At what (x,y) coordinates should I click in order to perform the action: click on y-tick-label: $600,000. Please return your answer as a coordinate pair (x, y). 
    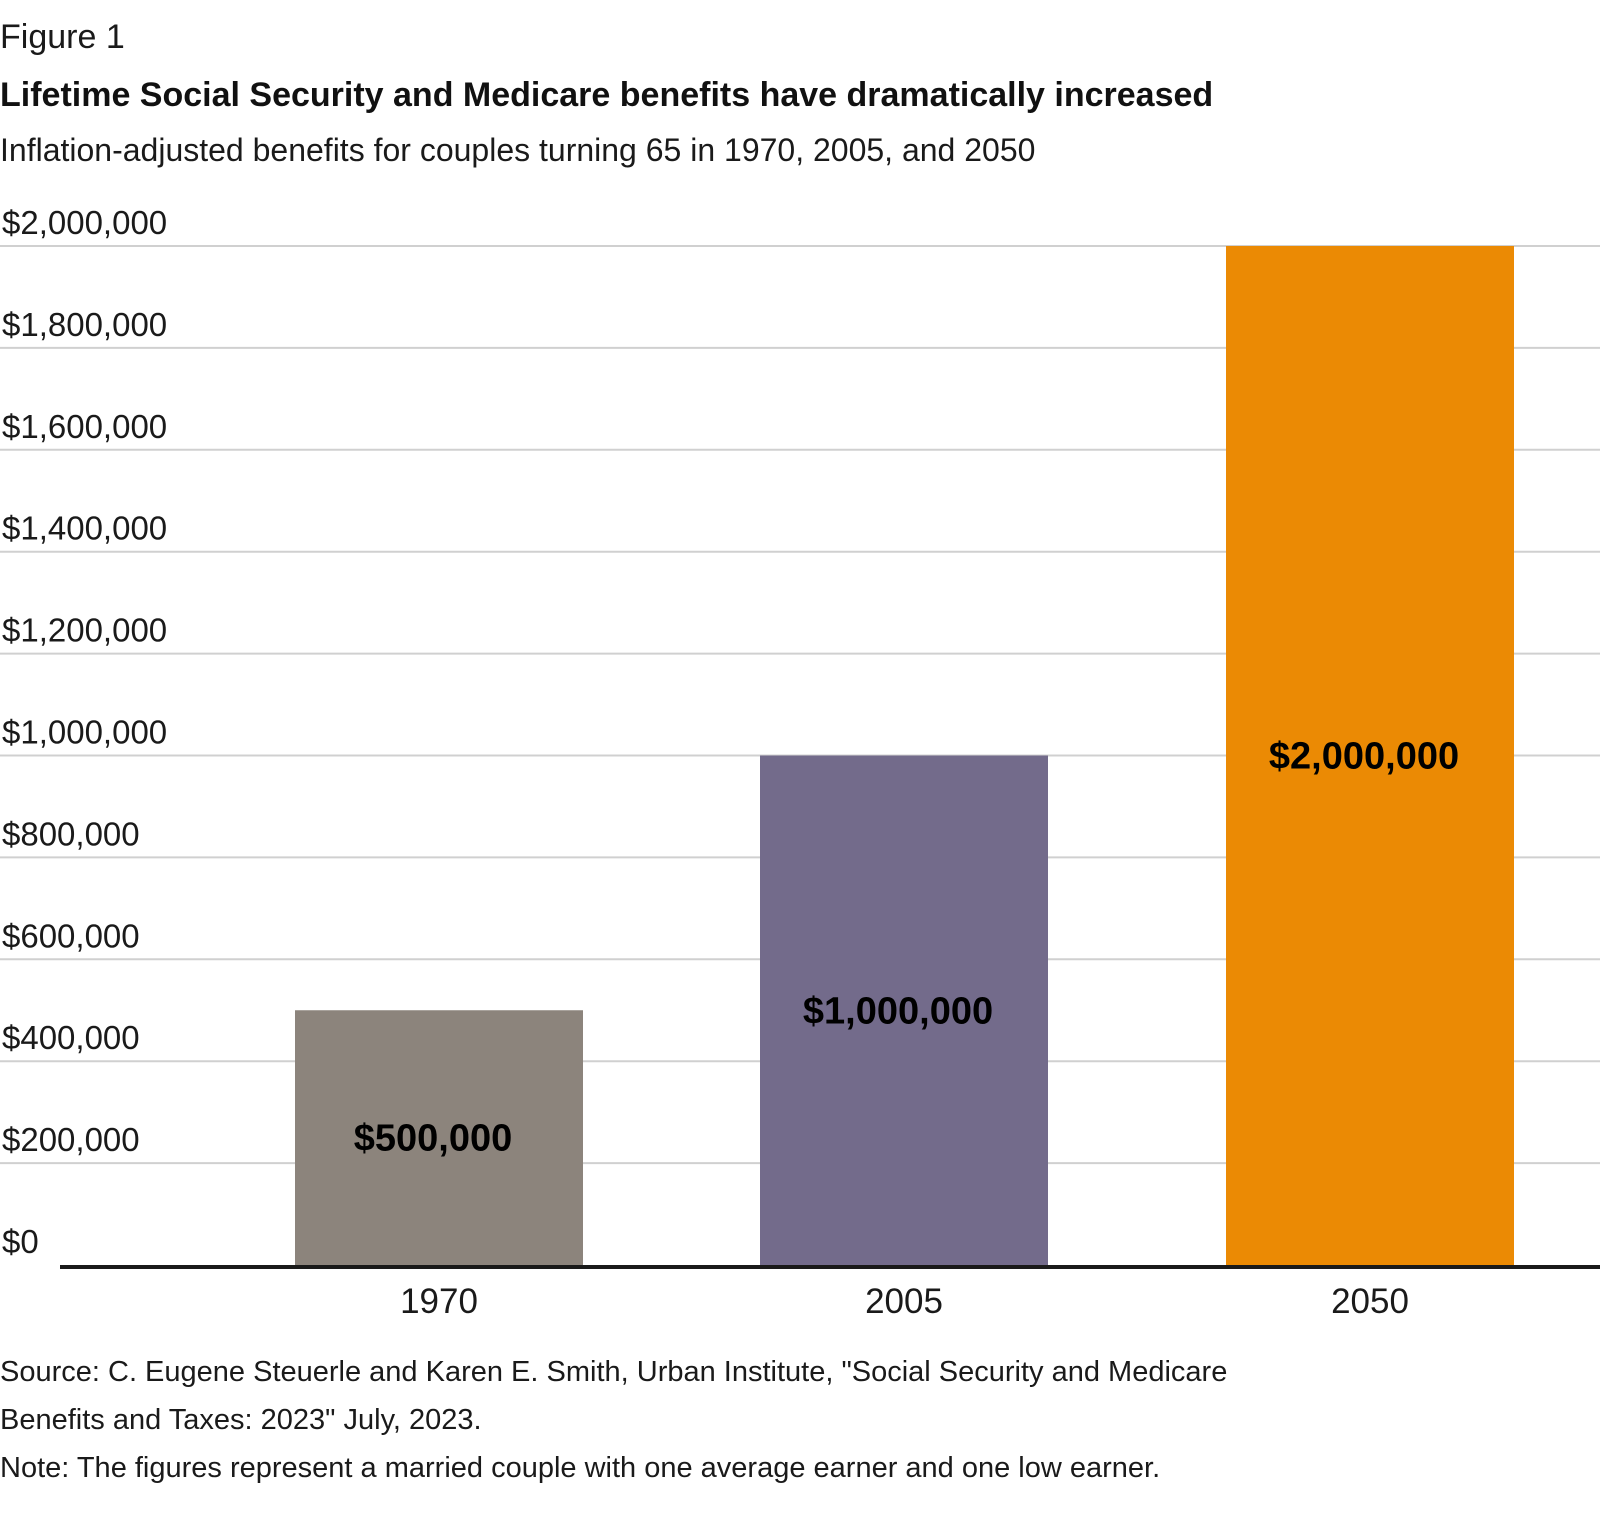
    Looking at the image, I should click on (71, 935).